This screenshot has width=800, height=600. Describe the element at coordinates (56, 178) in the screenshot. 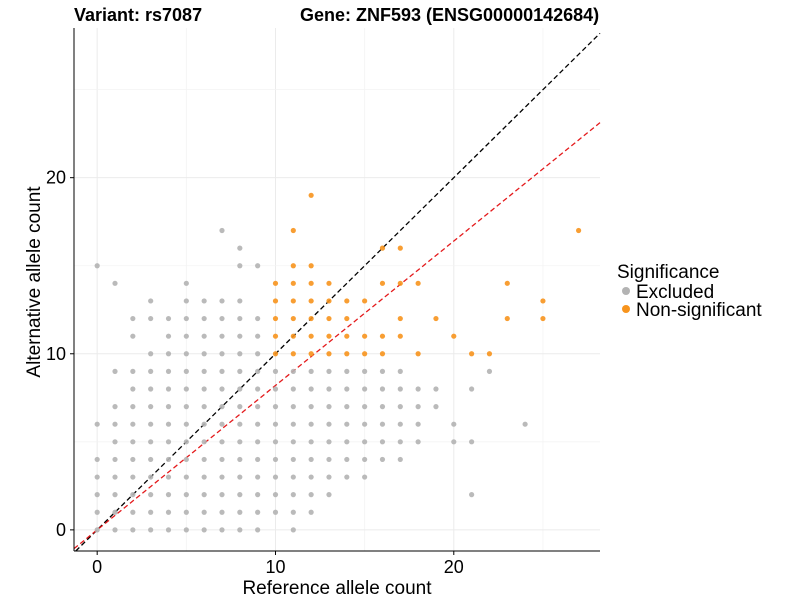

I see `y-tick-label: 20` at that location.